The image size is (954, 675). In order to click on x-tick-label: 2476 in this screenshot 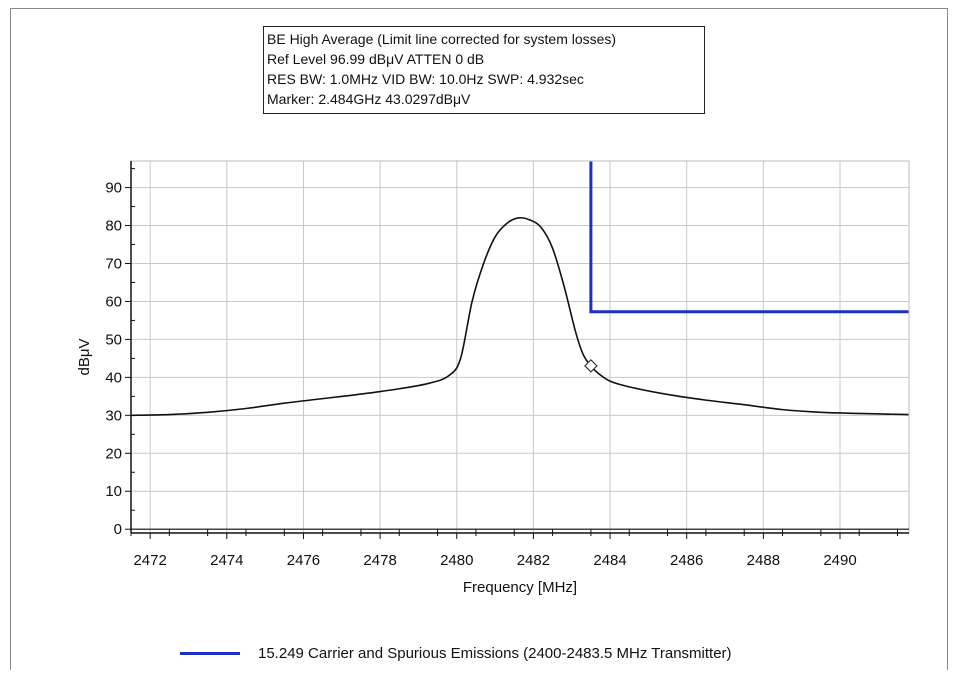, I will do `click(303, 560)`.